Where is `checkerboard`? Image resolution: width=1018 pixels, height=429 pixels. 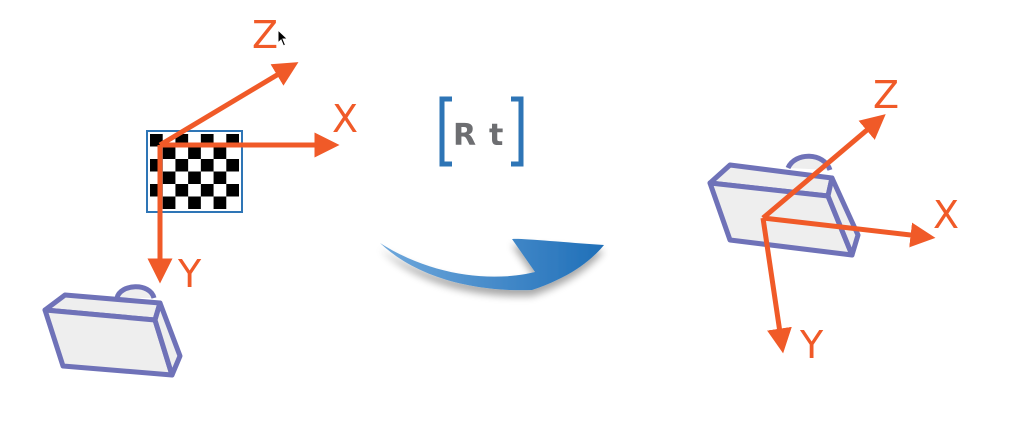
checkerboard is located at coordinates (194, 171).